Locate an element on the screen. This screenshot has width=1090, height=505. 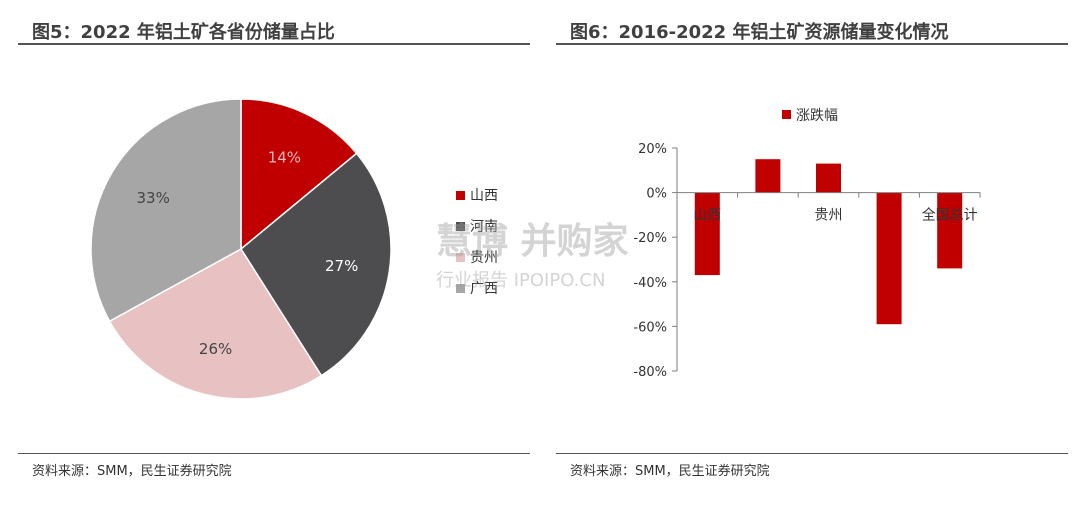
y-tick-label: -40% is located at coordinates (650, 283).